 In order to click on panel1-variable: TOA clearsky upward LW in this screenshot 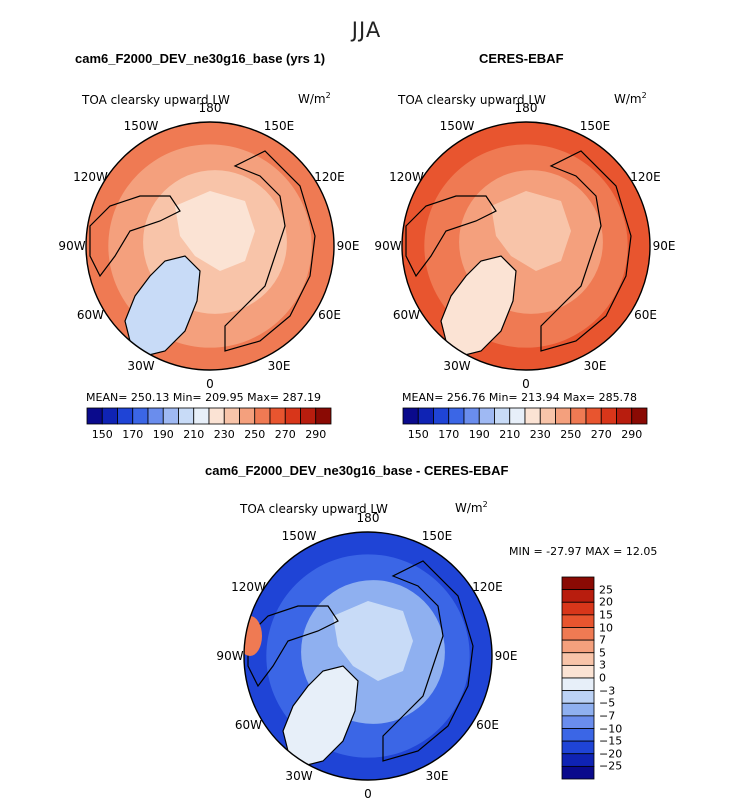, I will do `click(156, 100)`.